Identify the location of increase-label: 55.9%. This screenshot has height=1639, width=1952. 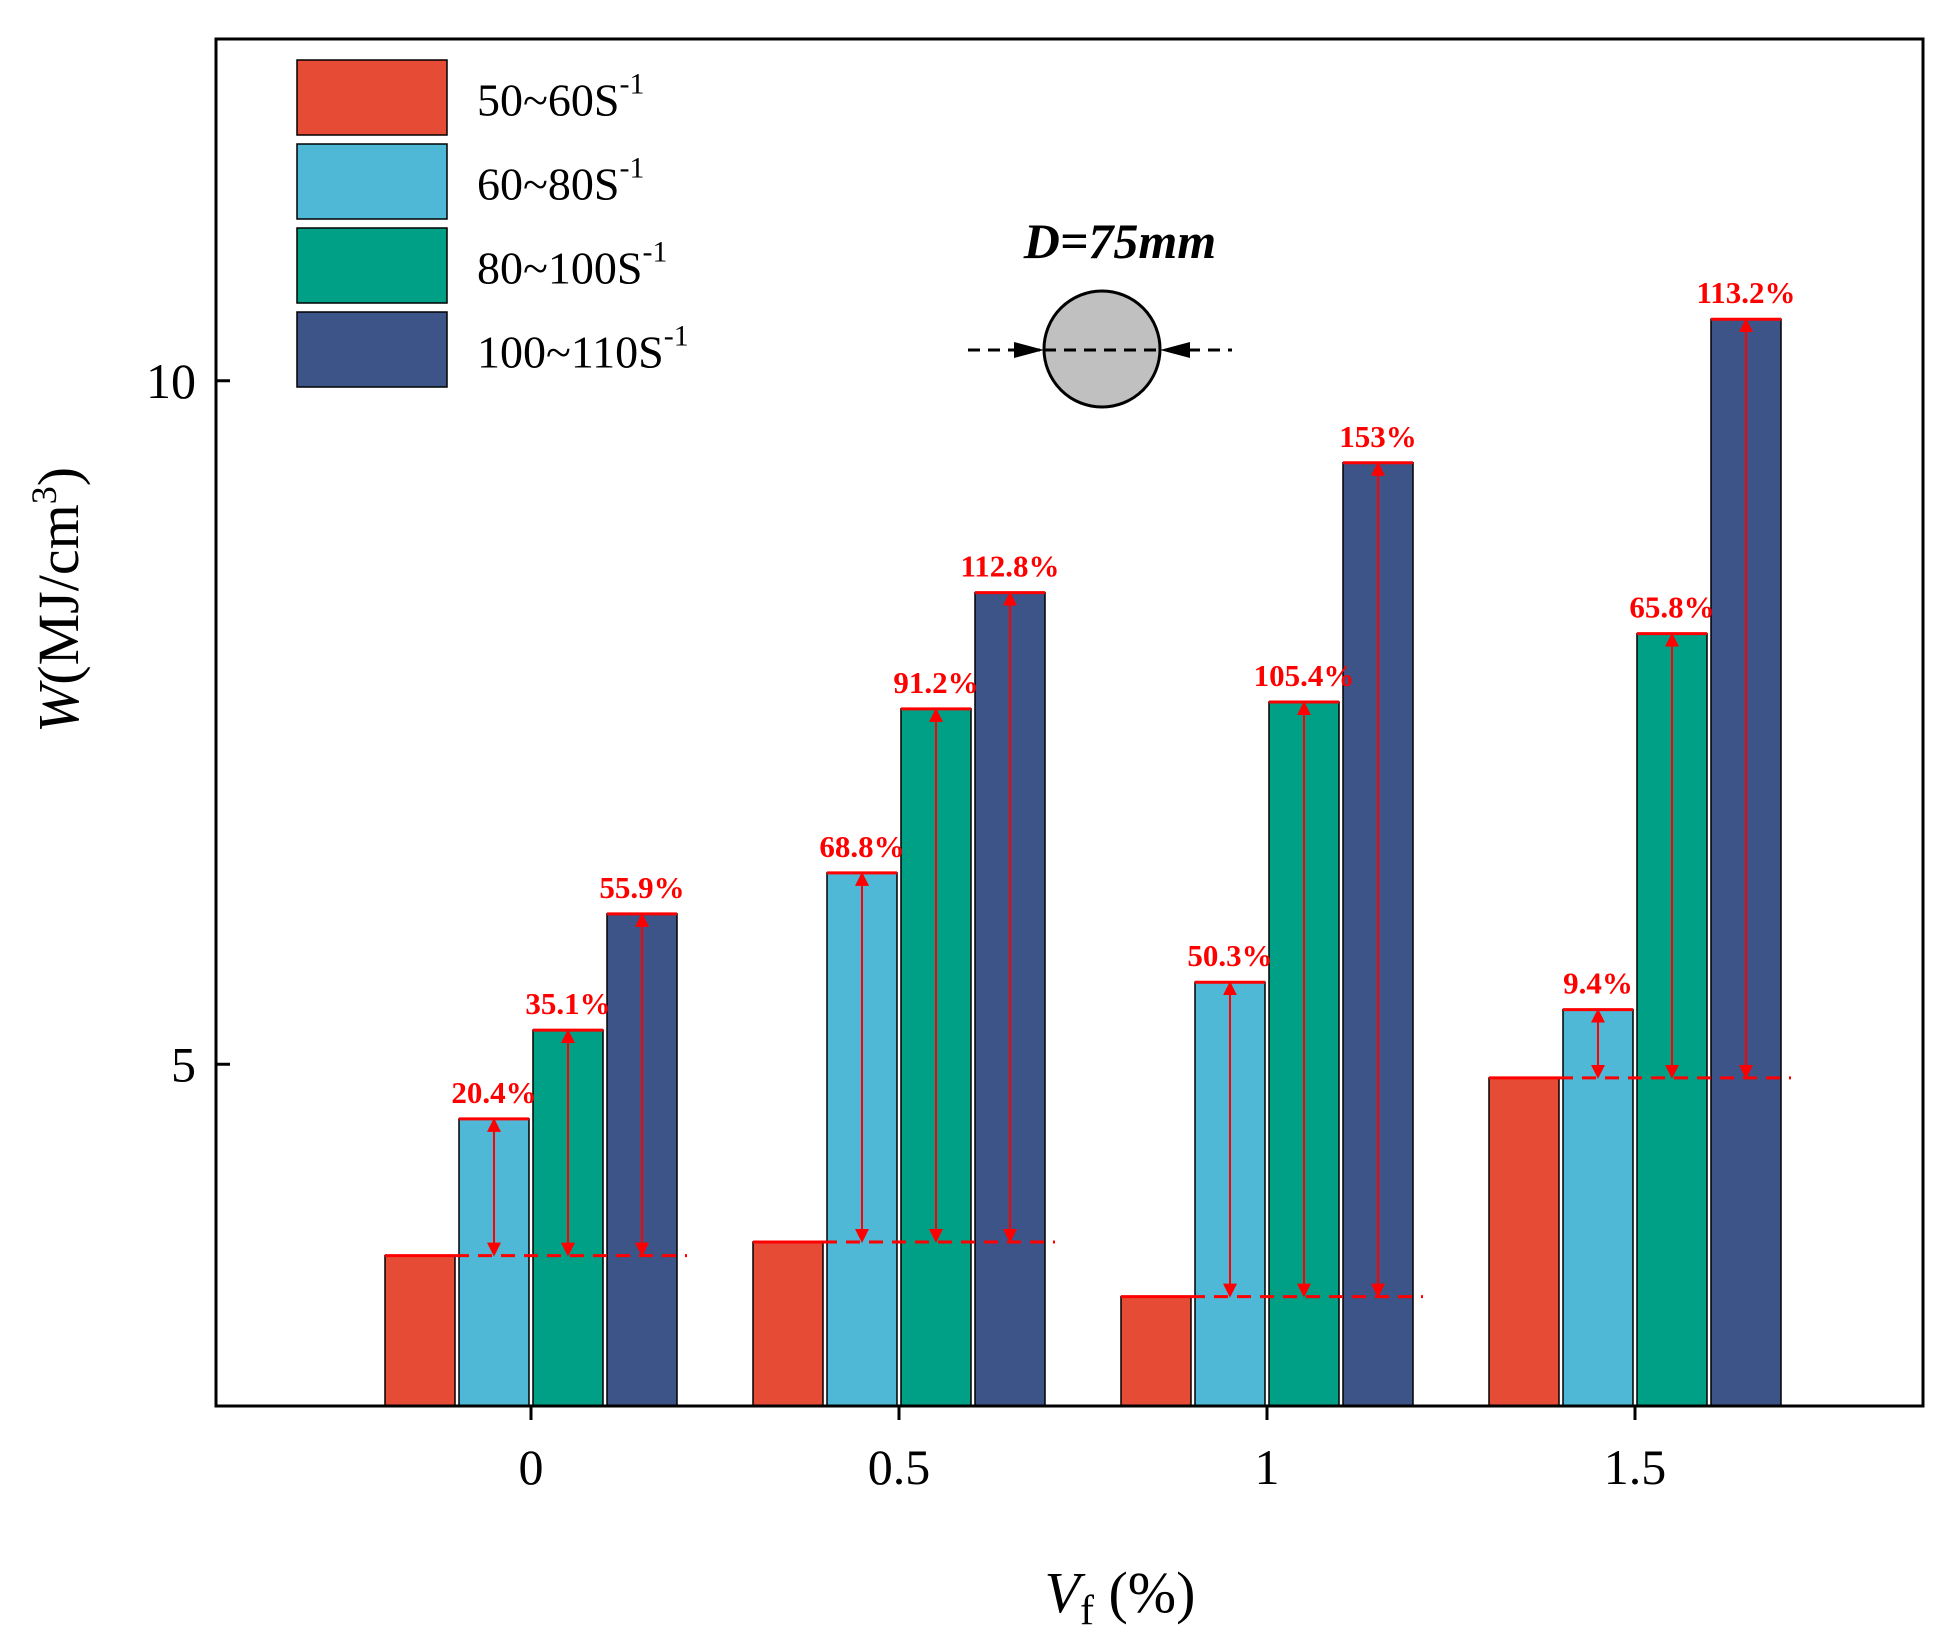
(641, 887).